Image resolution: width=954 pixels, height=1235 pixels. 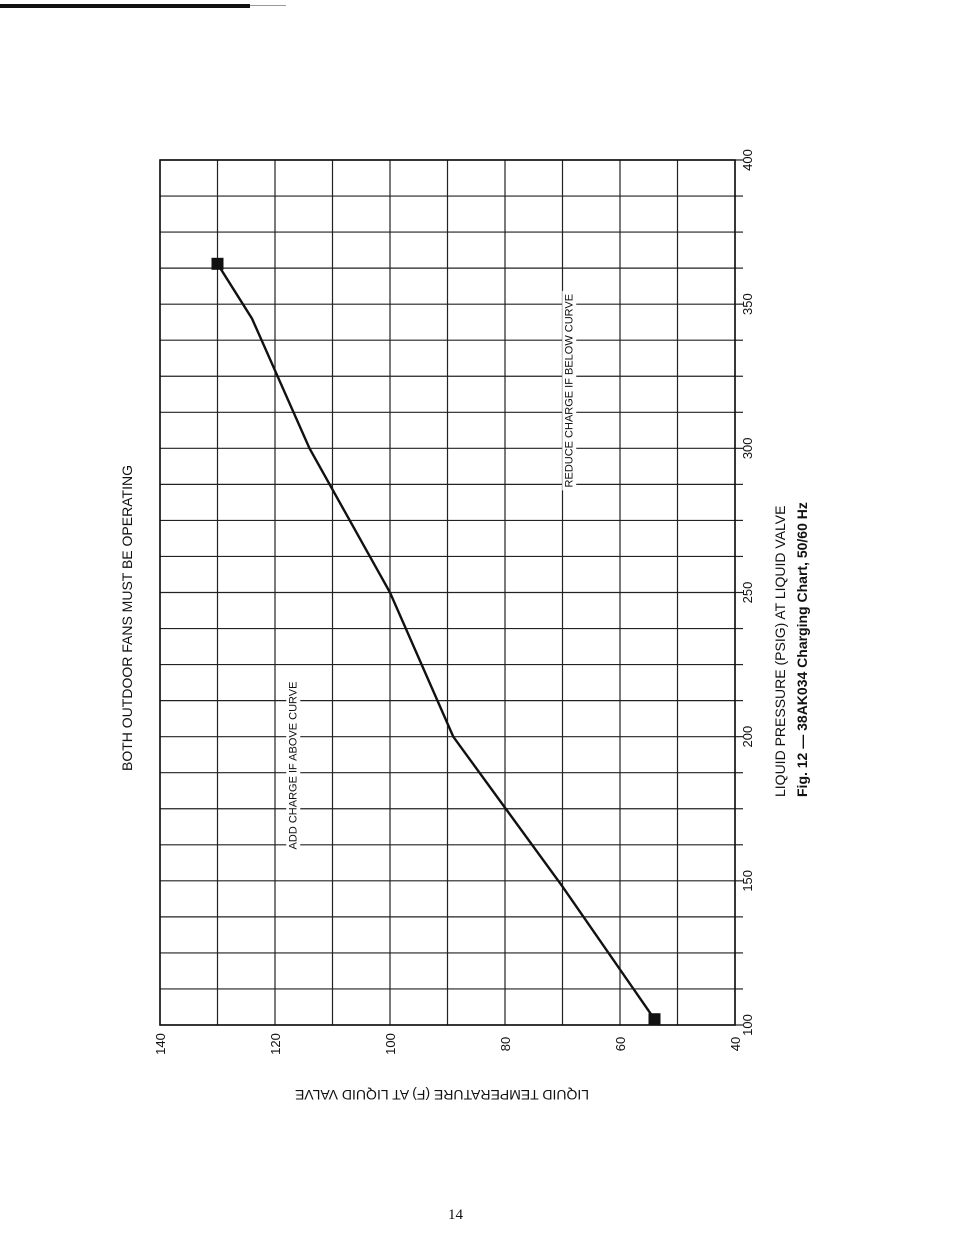 What do you see at coordinates (747, 593) in the screenshot?
I see `x-tick-label: 250` at bounding box center [747, 593].